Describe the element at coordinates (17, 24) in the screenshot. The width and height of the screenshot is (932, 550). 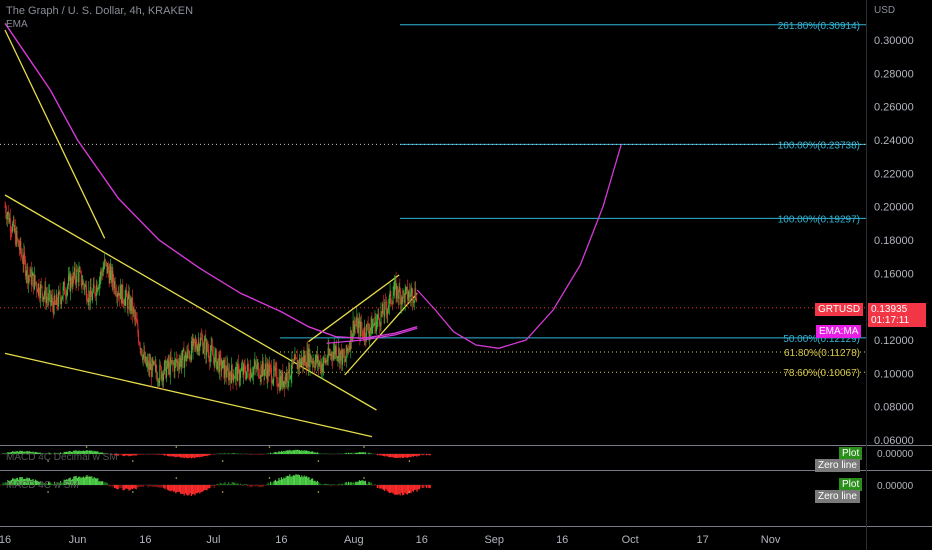
I see `ema-legend: EMA` at that location.